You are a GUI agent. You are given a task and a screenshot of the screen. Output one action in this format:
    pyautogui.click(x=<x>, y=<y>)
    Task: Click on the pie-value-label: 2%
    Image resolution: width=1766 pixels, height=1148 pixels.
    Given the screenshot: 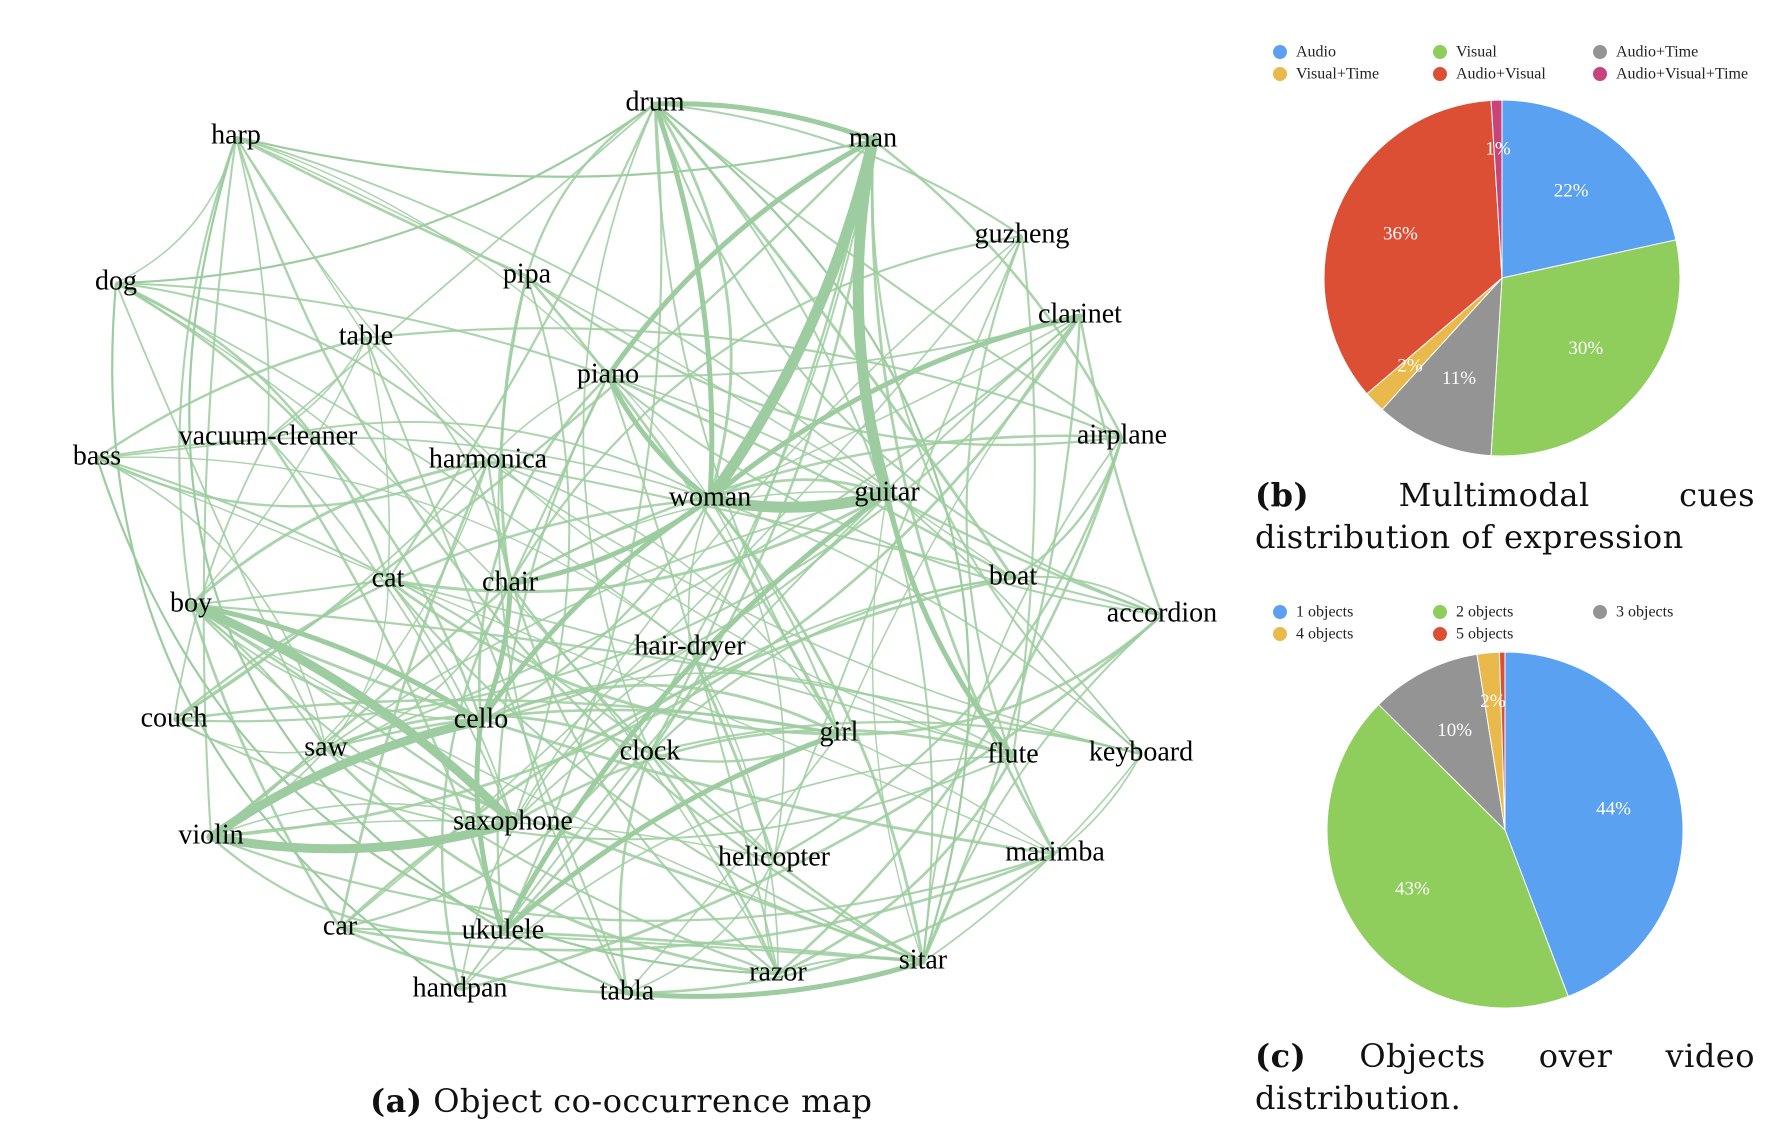 What is the action you would take?
    pyautogui.click(x=1493, y=701)
    